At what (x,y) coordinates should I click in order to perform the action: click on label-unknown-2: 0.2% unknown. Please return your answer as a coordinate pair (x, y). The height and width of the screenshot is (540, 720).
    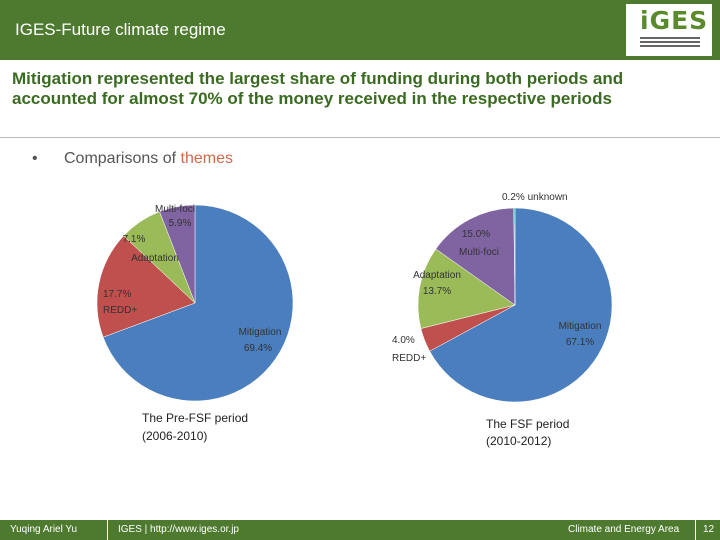
    Looking at the image, I should click on (535, 197).